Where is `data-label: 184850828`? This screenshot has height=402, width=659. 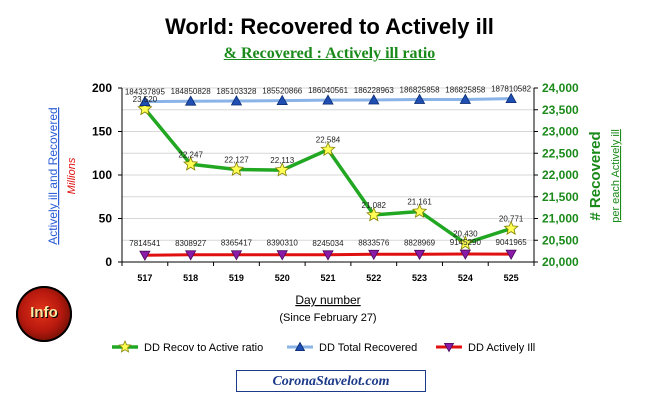 data-label: 184850828 is located at coordinates (191, 91).